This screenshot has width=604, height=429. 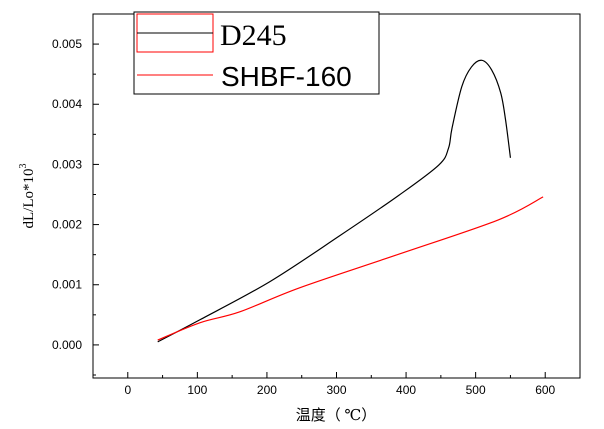 What do you see at coordinates (27, 196) in the screenshot?
I see `y-axis-label: dL/Lo*103` at bounding box center [27, 196].